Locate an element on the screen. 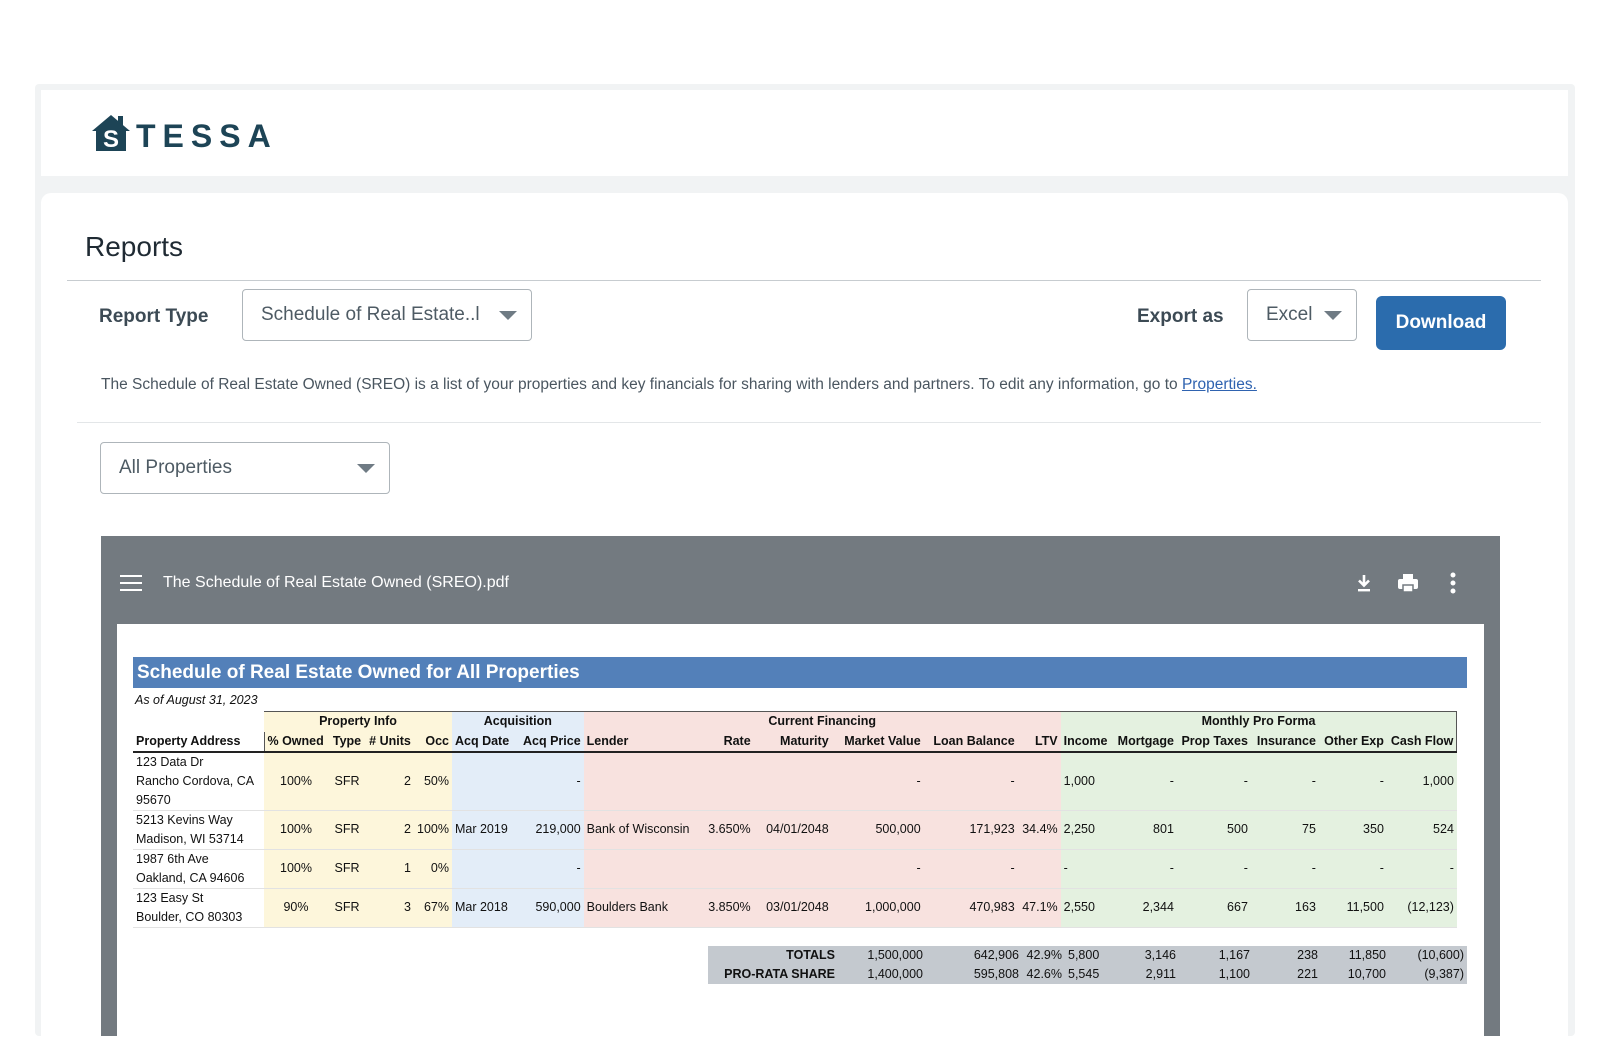 Image resolution: width=1600 pixels, height=1055 pixels. property-address-cell: 123 Easy St Boulder, CO 80303 is located at coordinates (198, 908).